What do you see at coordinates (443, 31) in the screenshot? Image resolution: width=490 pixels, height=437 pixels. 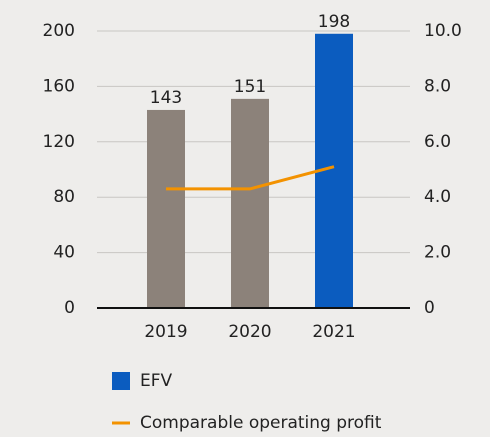 I see `y2-tick-label: 10.0` at bounding box center [443, 31].